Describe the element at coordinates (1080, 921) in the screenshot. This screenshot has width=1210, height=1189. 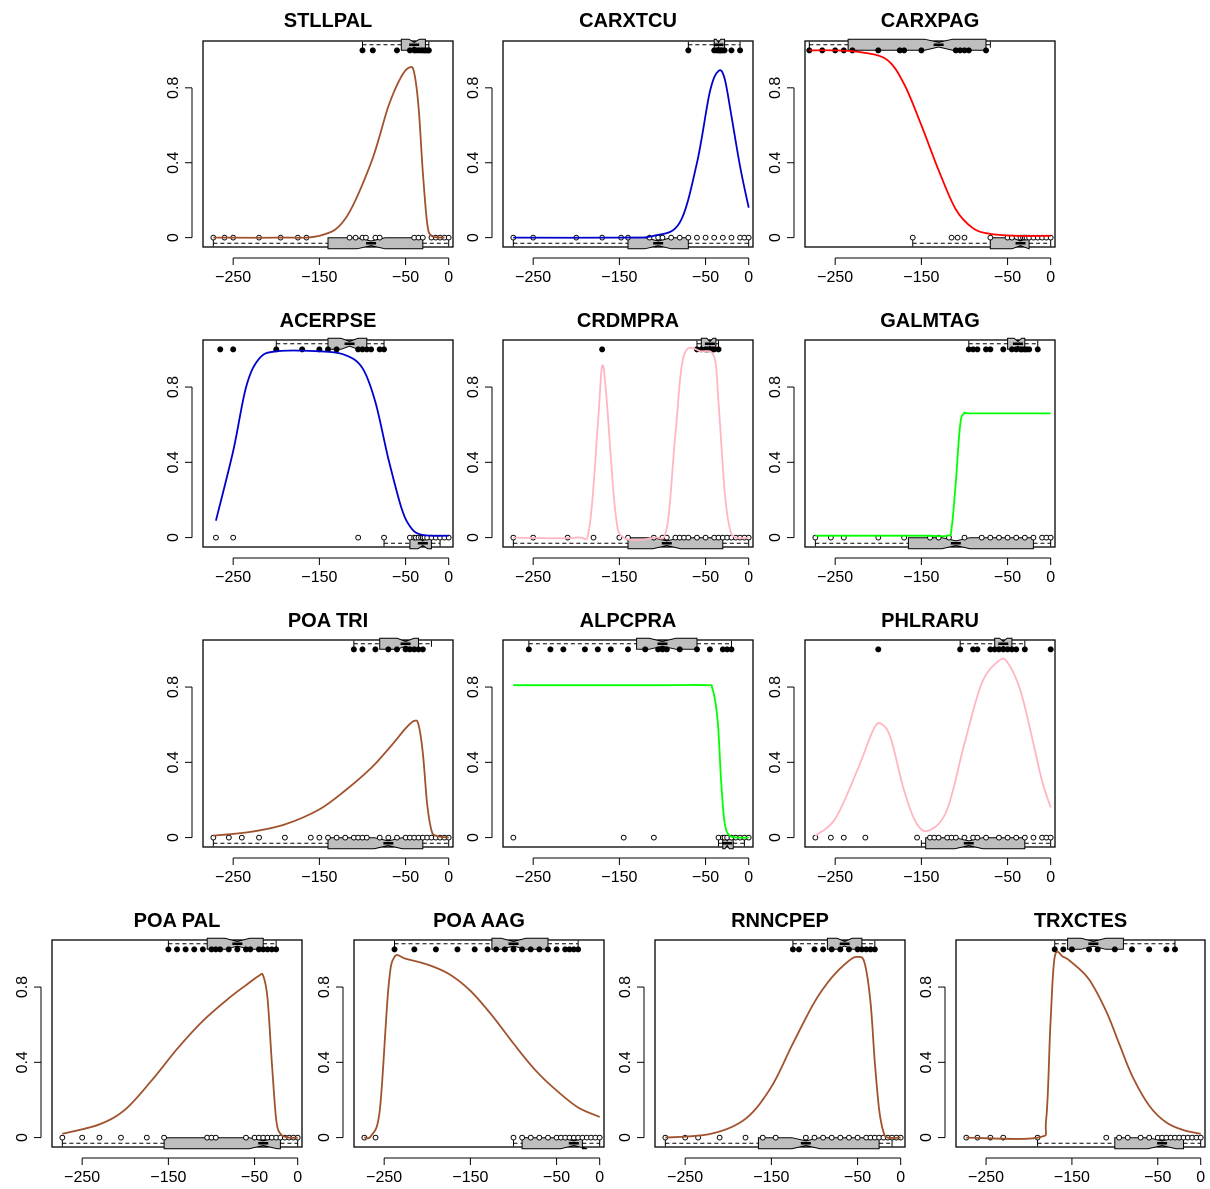
I see `panel-title: TRXCTES` at that location.